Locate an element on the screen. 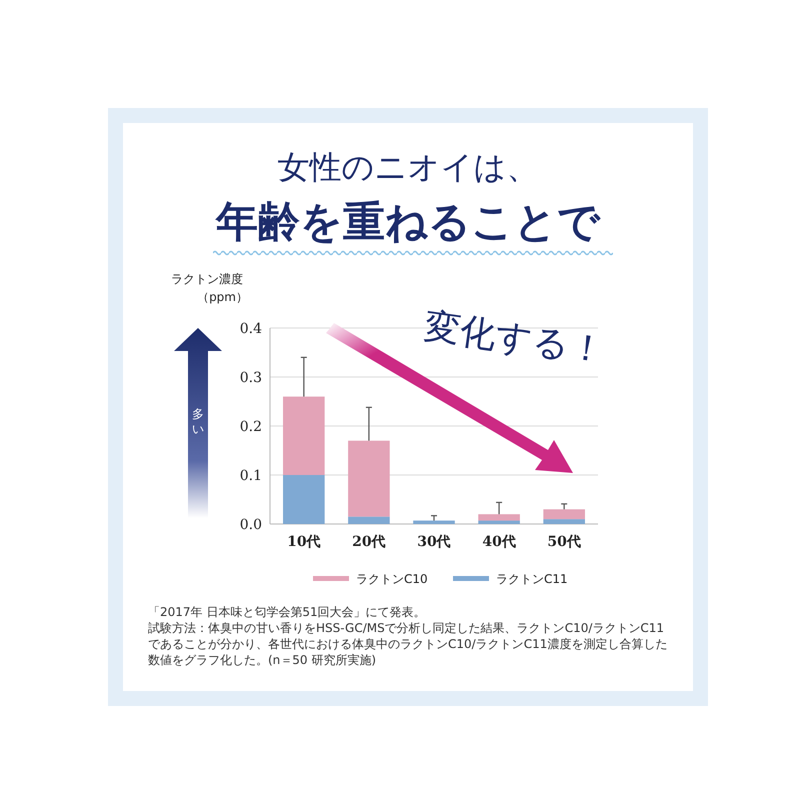  y-tick-label: 0.3 is located at coordinates (251, 378).